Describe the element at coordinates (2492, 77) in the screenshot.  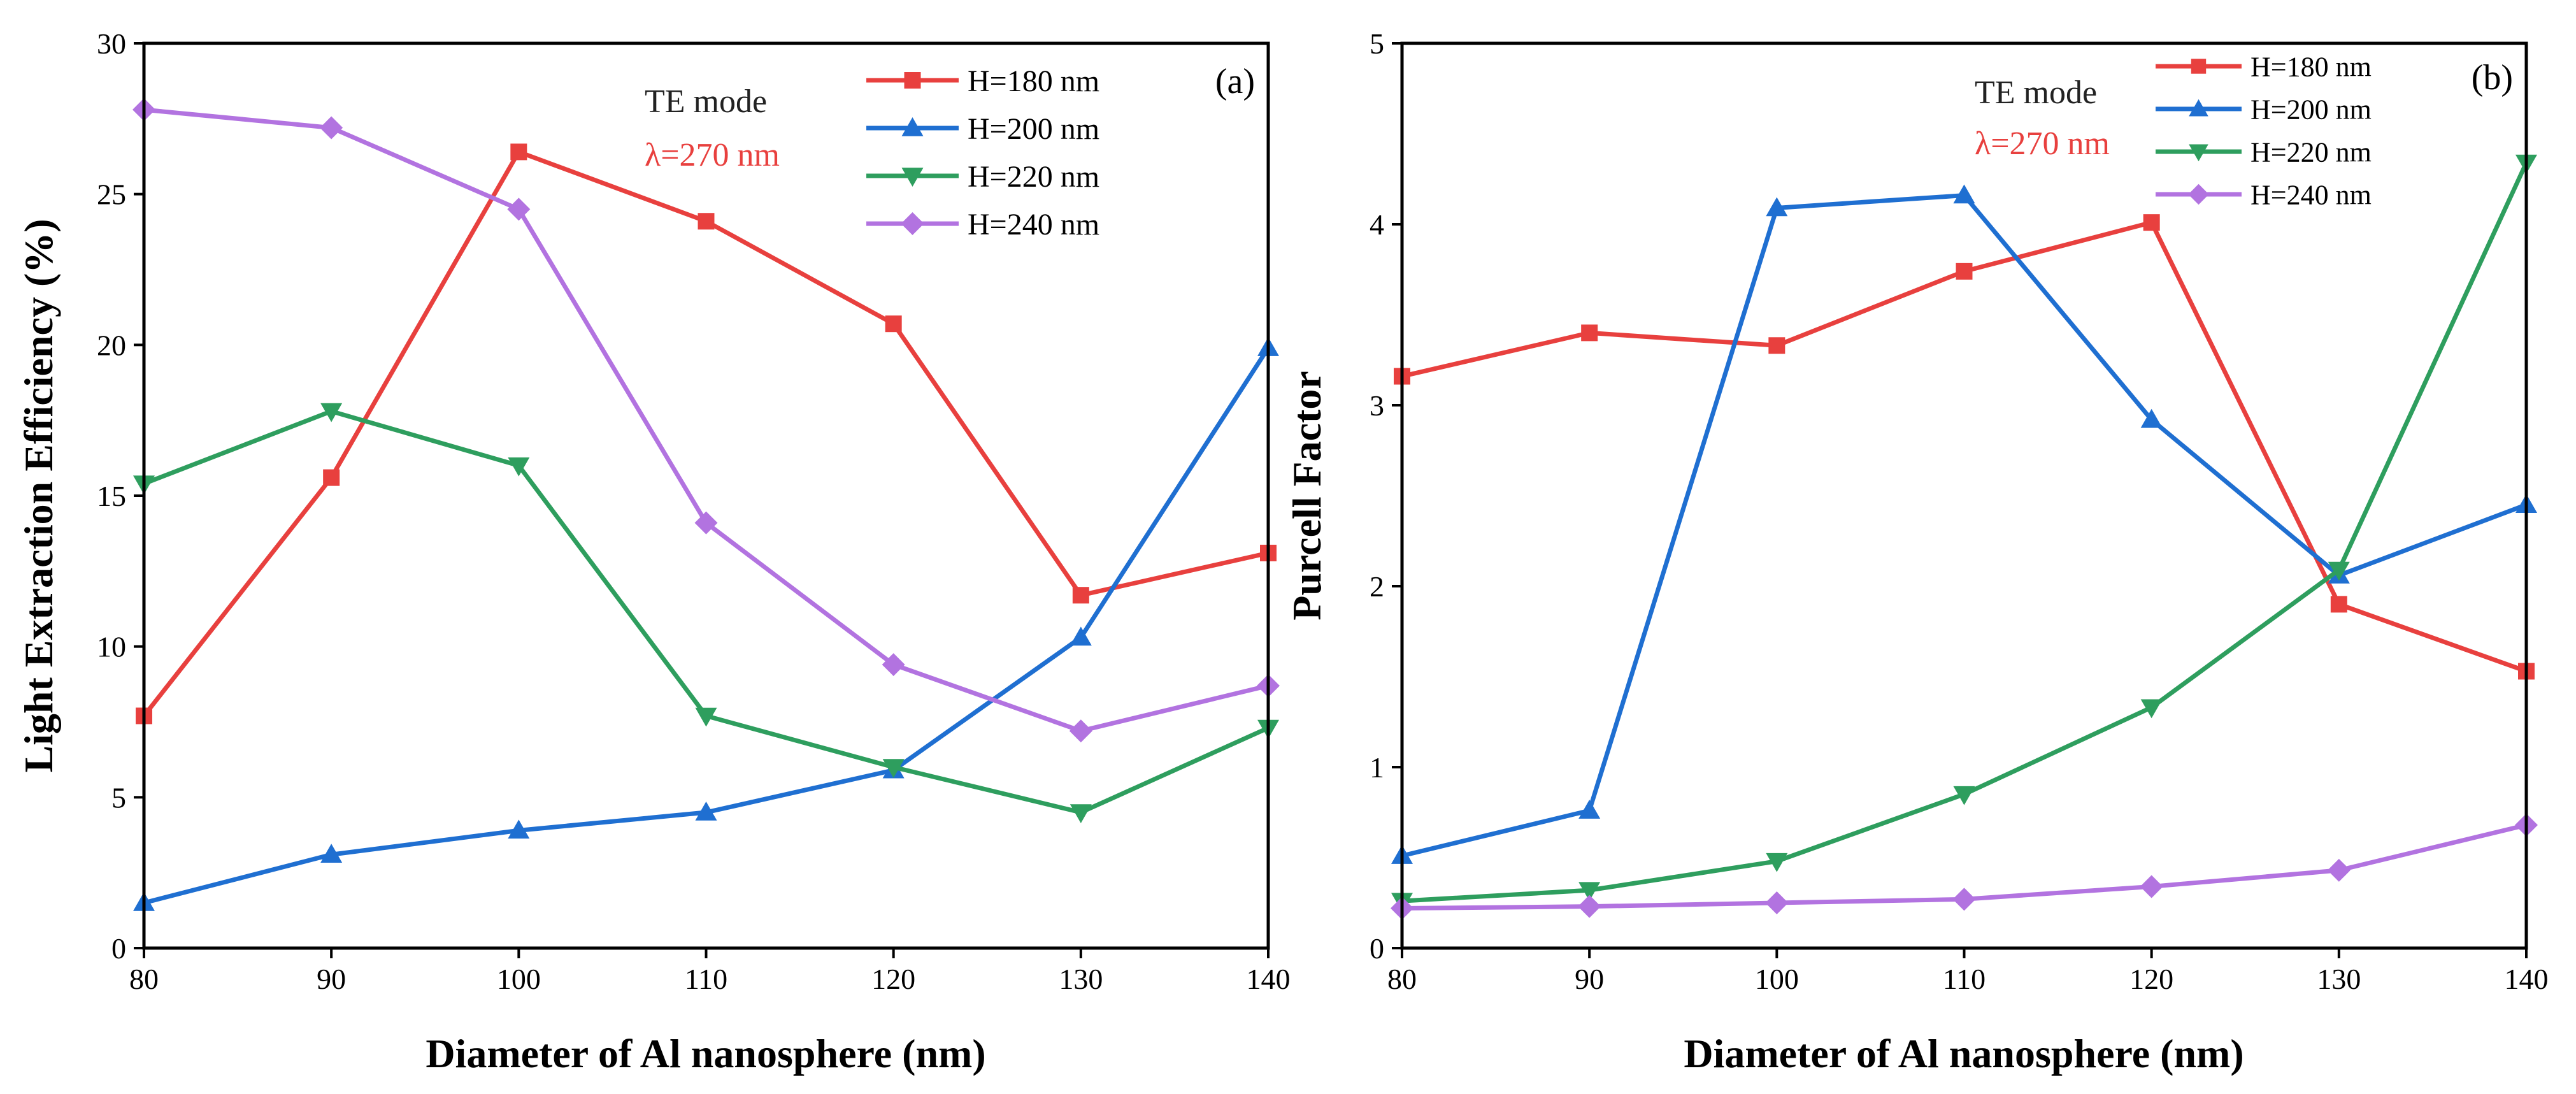
I see `panel-b-label: (b)` at that location.